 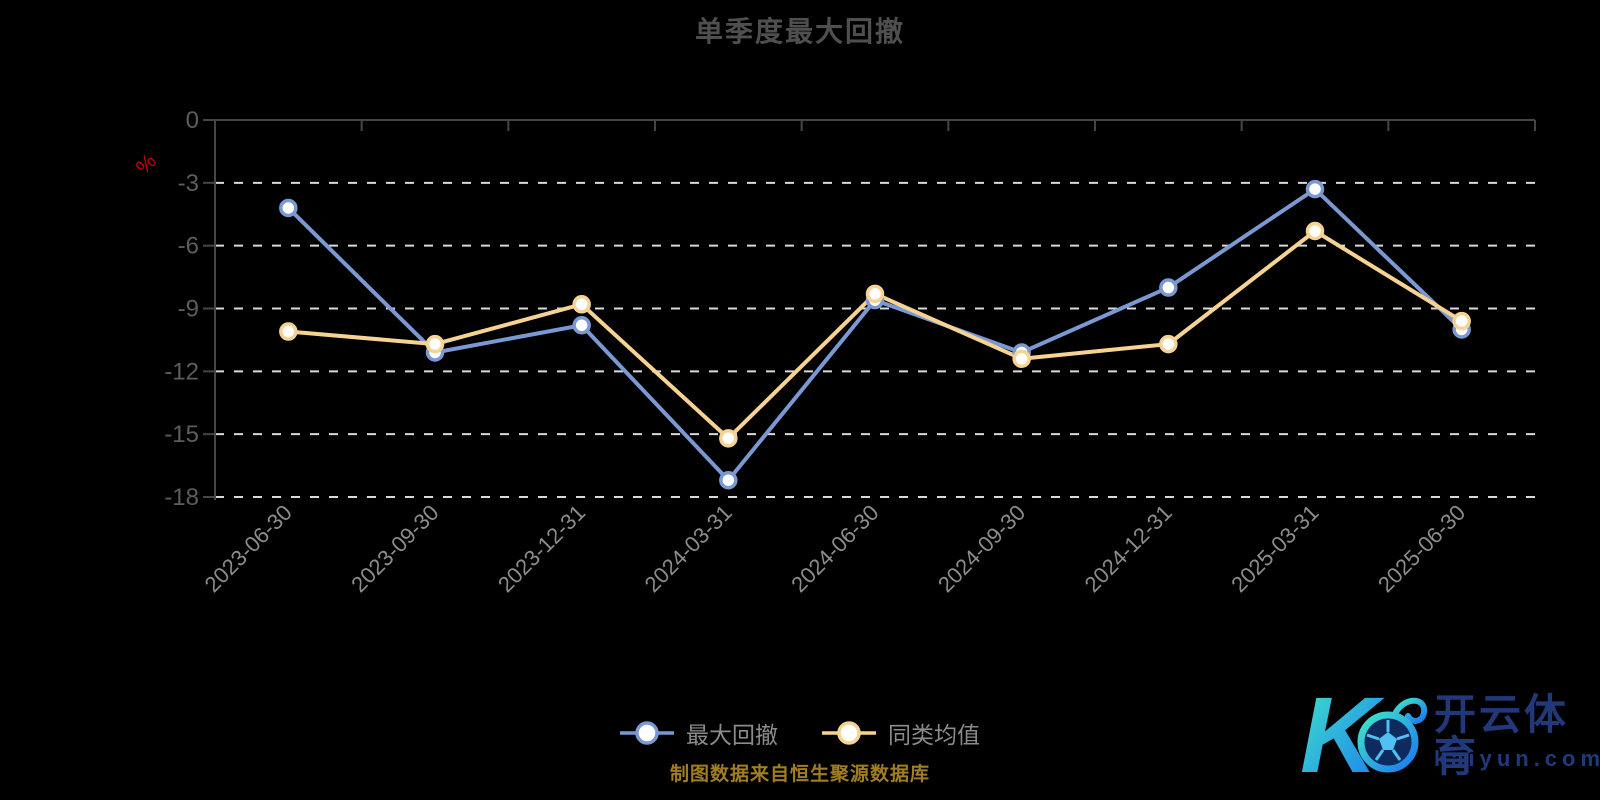 What do you see at coordinates (732, 735) in the screenshot?
I see `legend-label: 最大回撤` at bounding box center [732, 735].